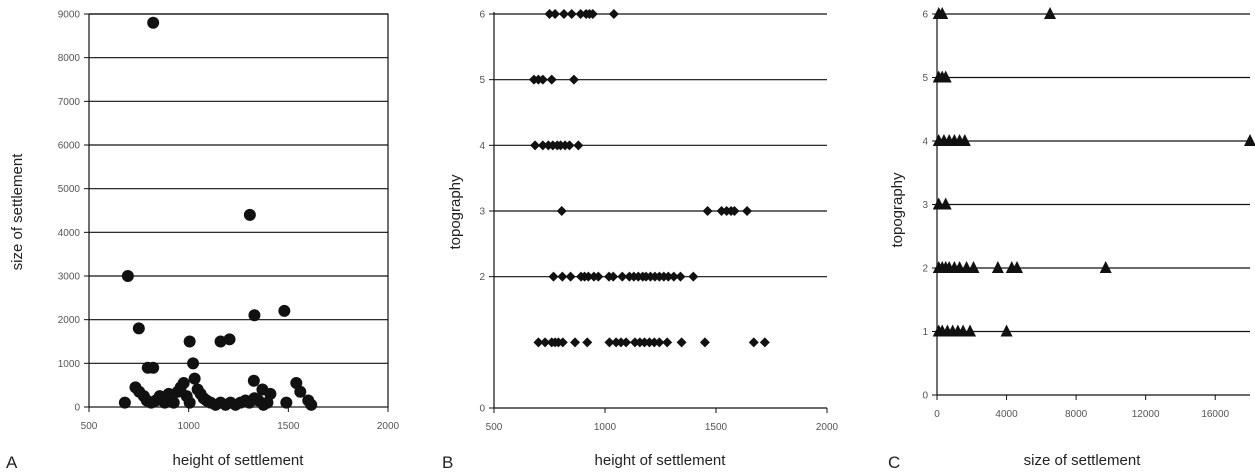 Image resolution: width=1255 pixels, height=473 pixels. I want to click on ytick-labels-c: 0 1 2 3 4 5 6, so click(925, 206).